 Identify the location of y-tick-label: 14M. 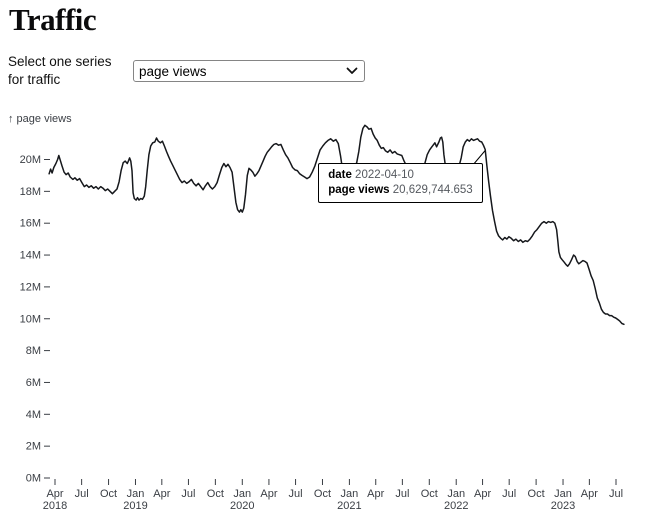
(30, 256).